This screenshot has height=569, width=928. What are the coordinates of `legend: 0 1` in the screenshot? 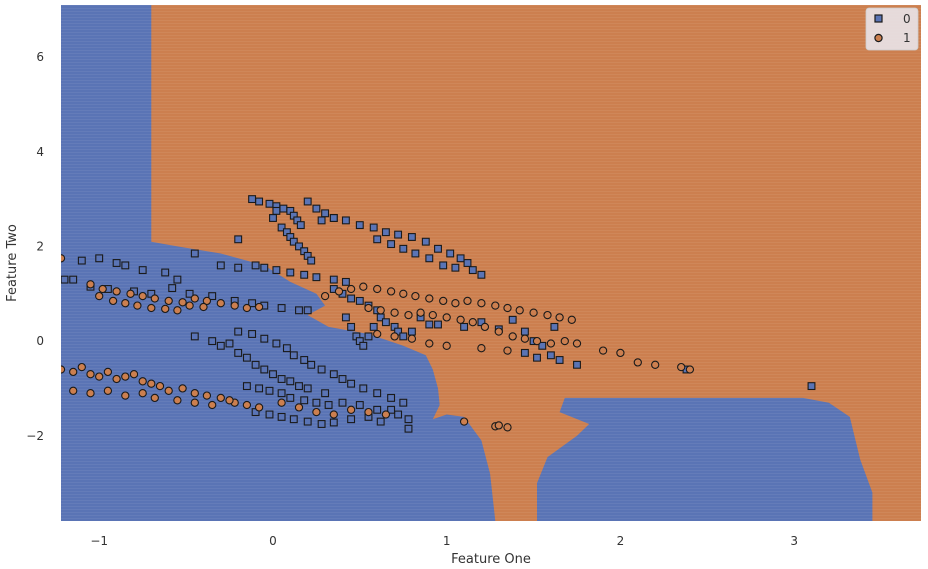 It's located at (892, 29).